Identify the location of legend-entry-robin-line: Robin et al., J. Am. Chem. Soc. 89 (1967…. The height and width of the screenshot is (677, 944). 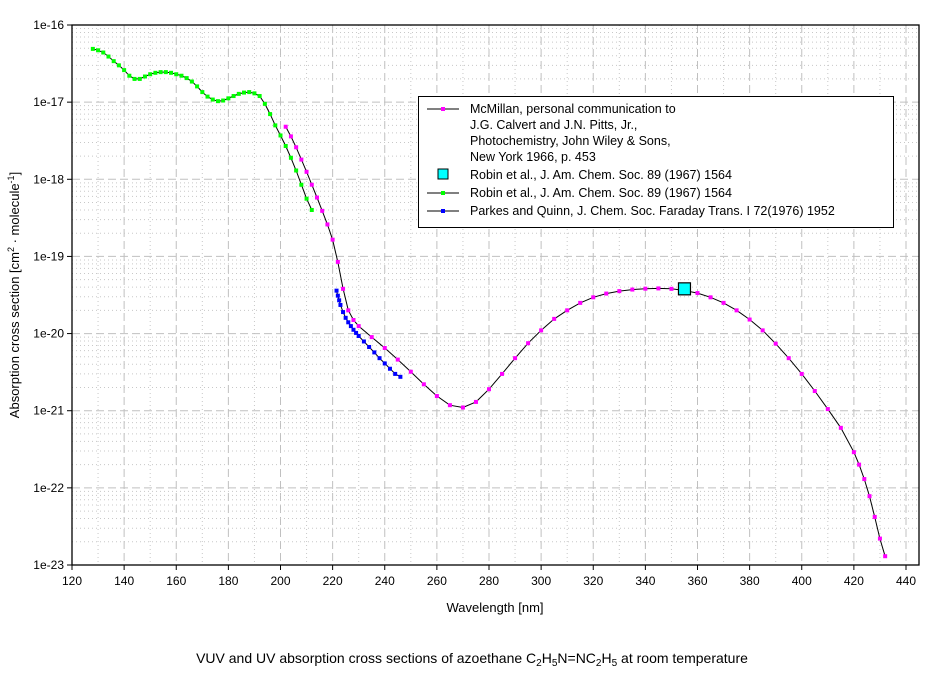
(656, 193).